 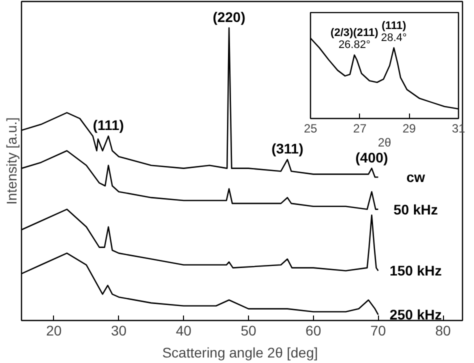 I want to click on annotation: (220), so click(x=229, y=16).